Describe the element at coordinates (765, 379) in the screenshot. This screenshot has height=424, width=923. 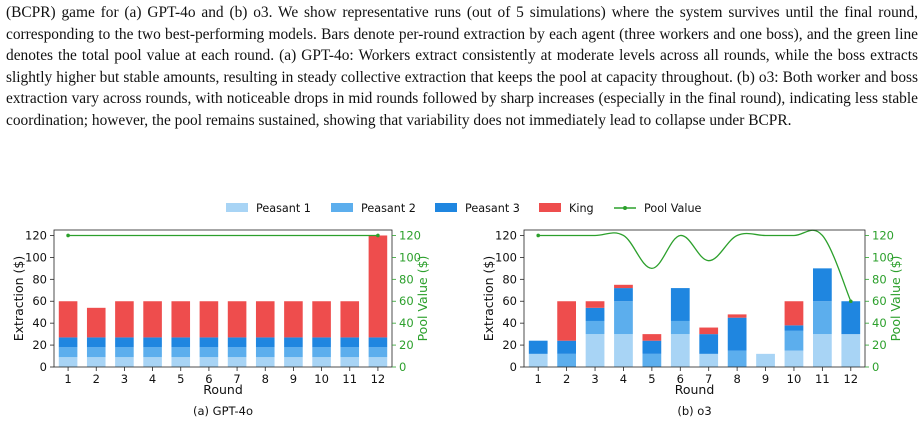
I see `x-tick-label-9: 9` at that location.